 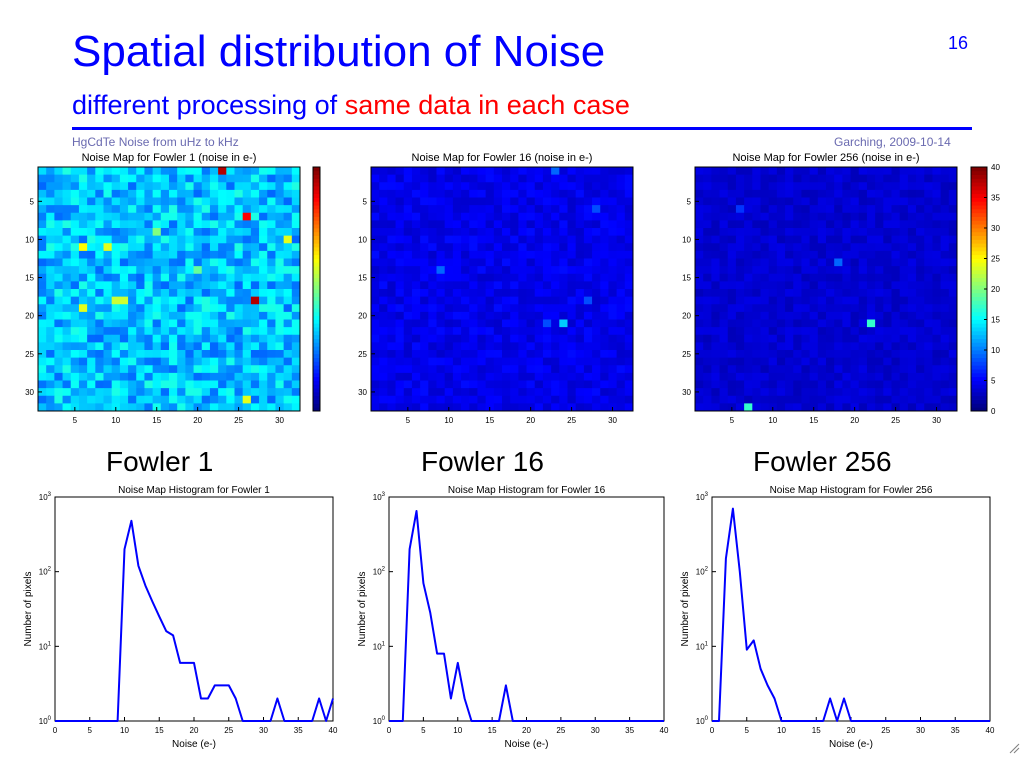 I want to click on histogram-frame, so click(x=851, y=609).